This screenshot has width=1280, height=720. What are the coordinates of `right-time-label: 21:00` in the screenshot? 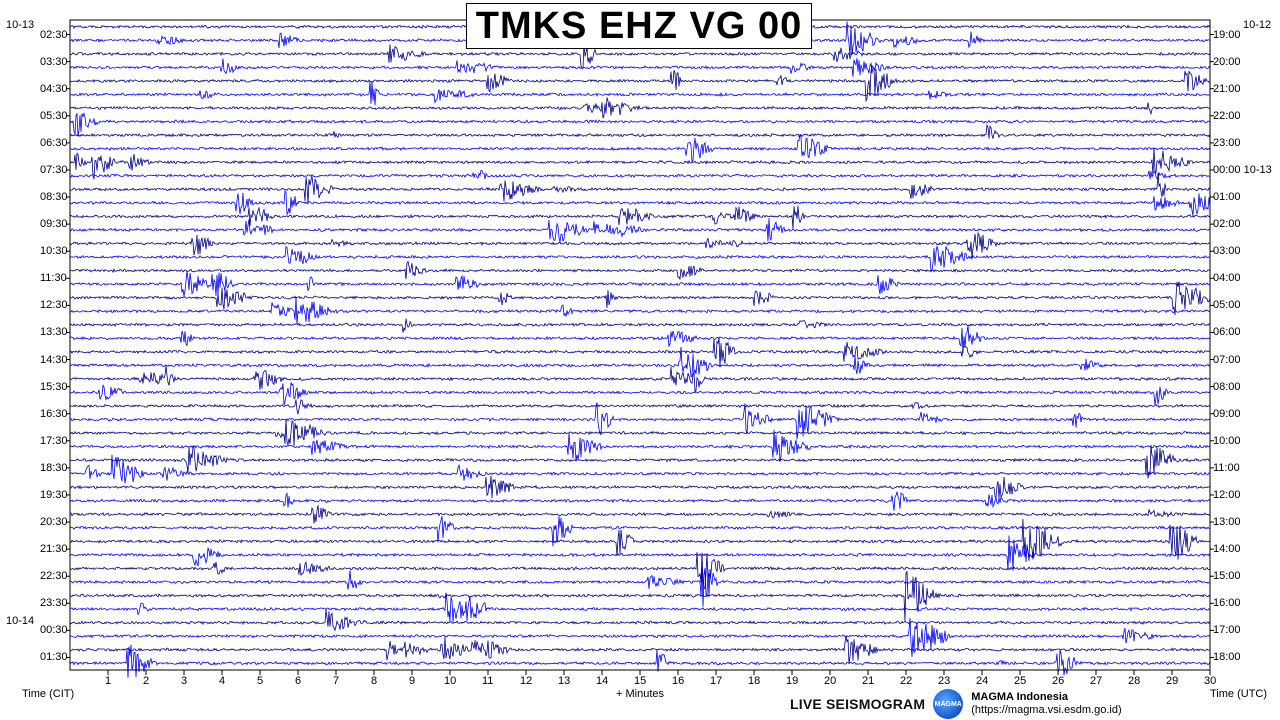 It's located at (1227, 88).